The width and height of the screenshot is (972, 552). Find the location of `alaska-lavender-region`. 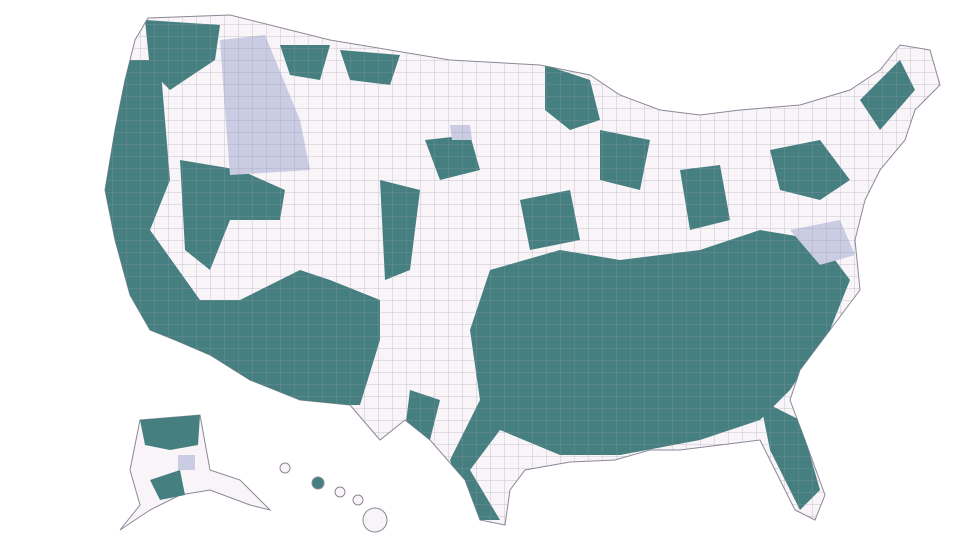

alaska-lavender-region is located at coordinates (186, 462).